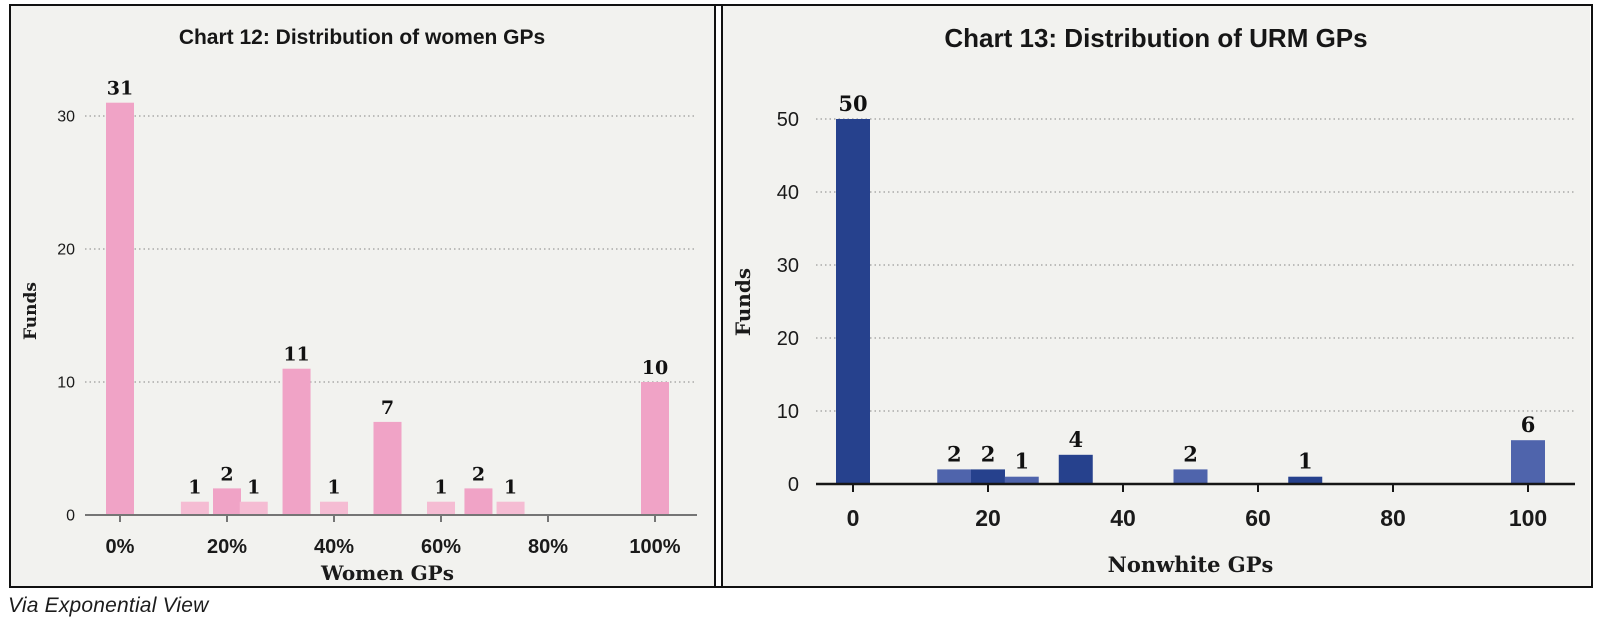  I want to click on x-tick-label: 60, so click(1258, 518).